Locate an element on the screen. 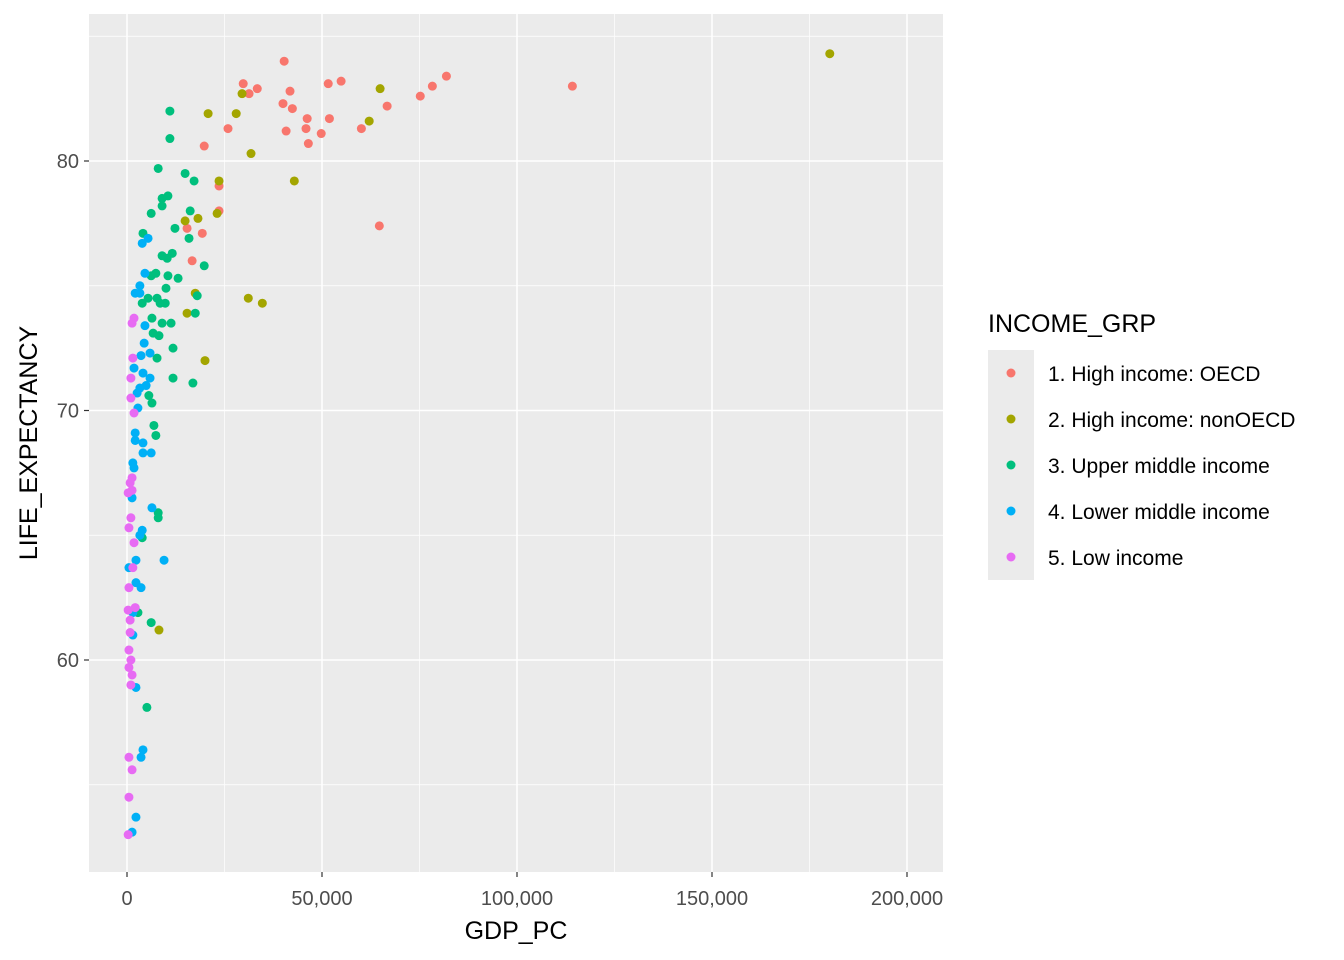 The width and height of the screenshot is (1344, 960). x-axis-title: GDP_PC is located at coordinates (516, 931).